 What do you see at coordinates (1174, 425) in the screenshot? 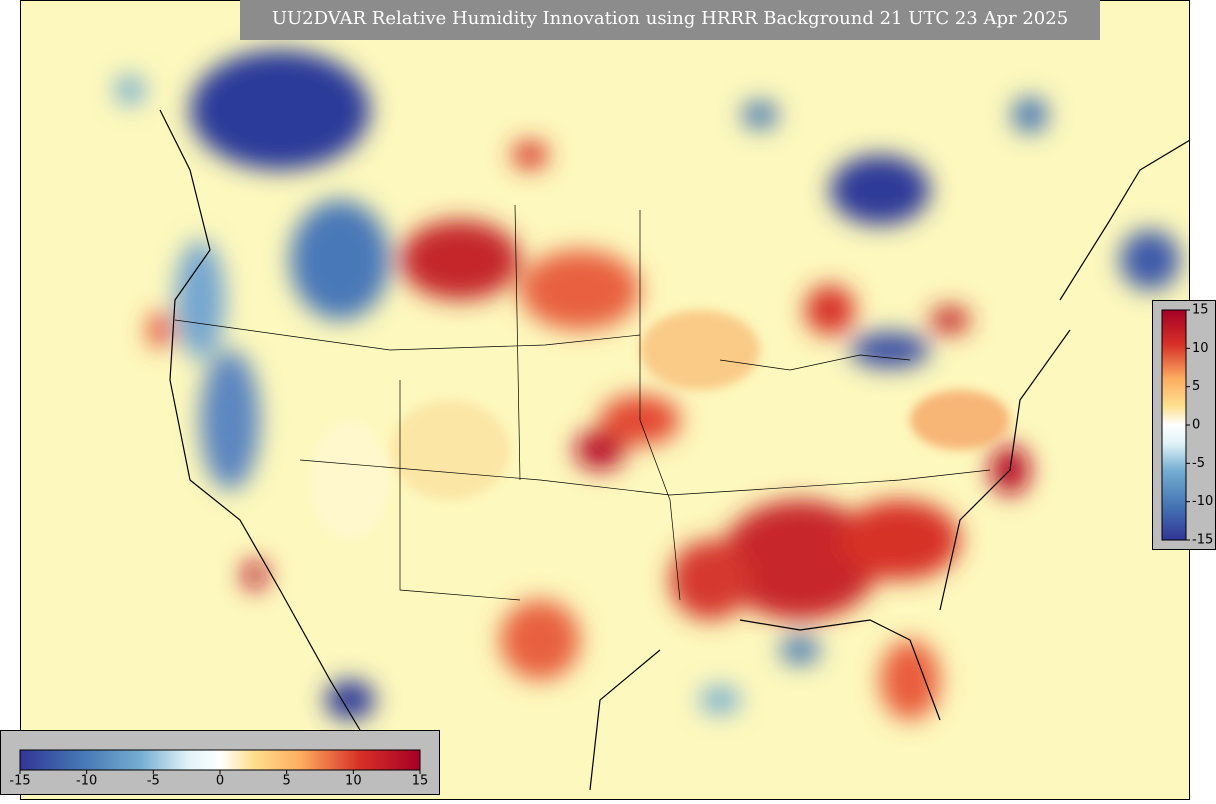
I see `colorbar-vertical` at bounding box center [1174, 425].